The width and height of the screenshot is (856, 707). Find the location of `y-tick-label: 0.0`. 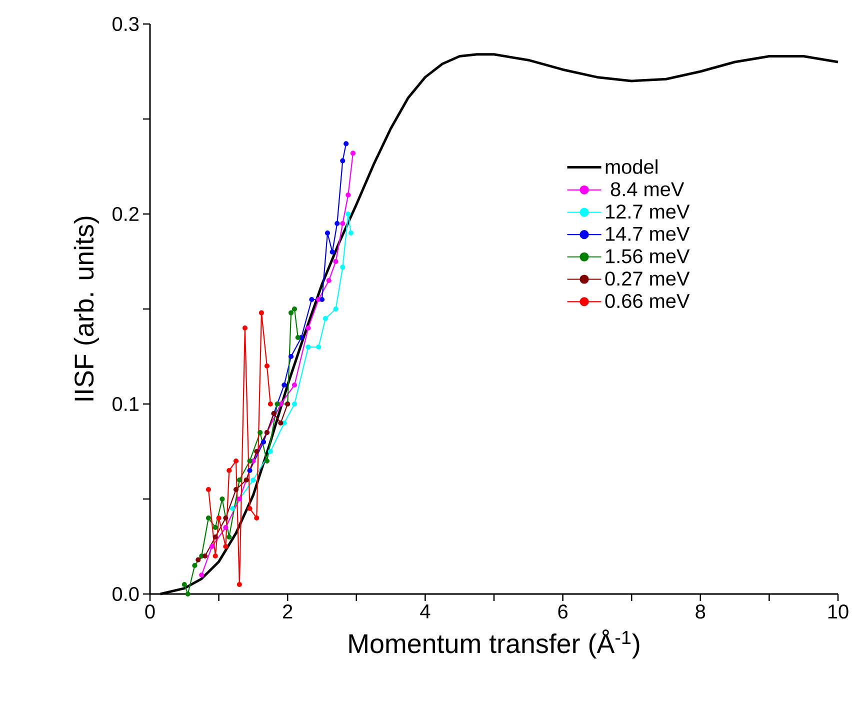

y-tick-label: 0.0 is located at coordinates (125, 594).